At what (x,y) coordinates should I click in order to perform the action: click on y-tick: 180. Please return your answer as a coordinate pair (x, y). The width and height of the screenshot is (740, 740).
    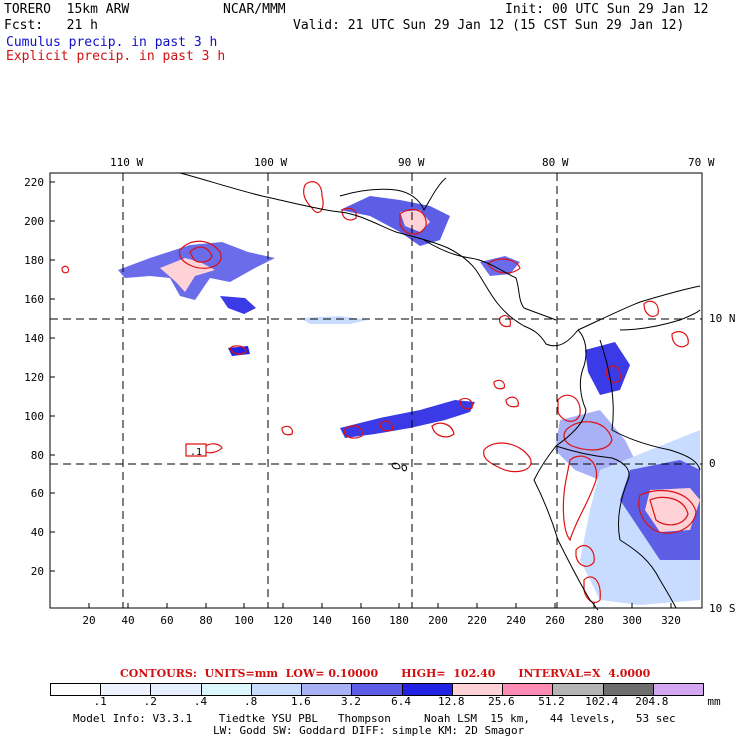
    Looking at the image, I should click on (34, 260).